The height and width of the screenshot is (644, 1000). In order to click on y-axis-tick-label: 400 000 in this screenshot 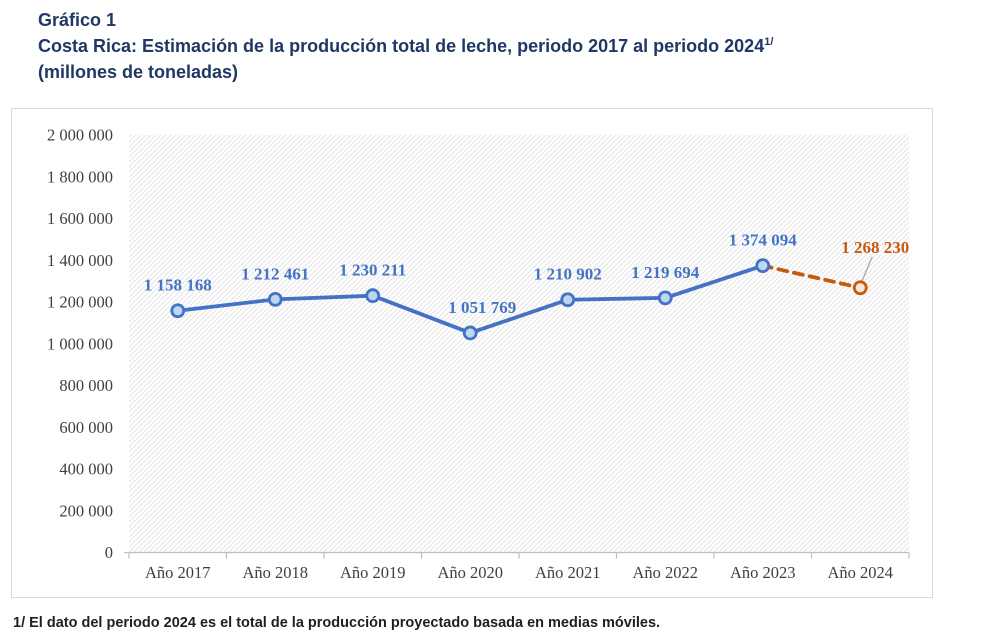, I will do `click(86, 469)`.